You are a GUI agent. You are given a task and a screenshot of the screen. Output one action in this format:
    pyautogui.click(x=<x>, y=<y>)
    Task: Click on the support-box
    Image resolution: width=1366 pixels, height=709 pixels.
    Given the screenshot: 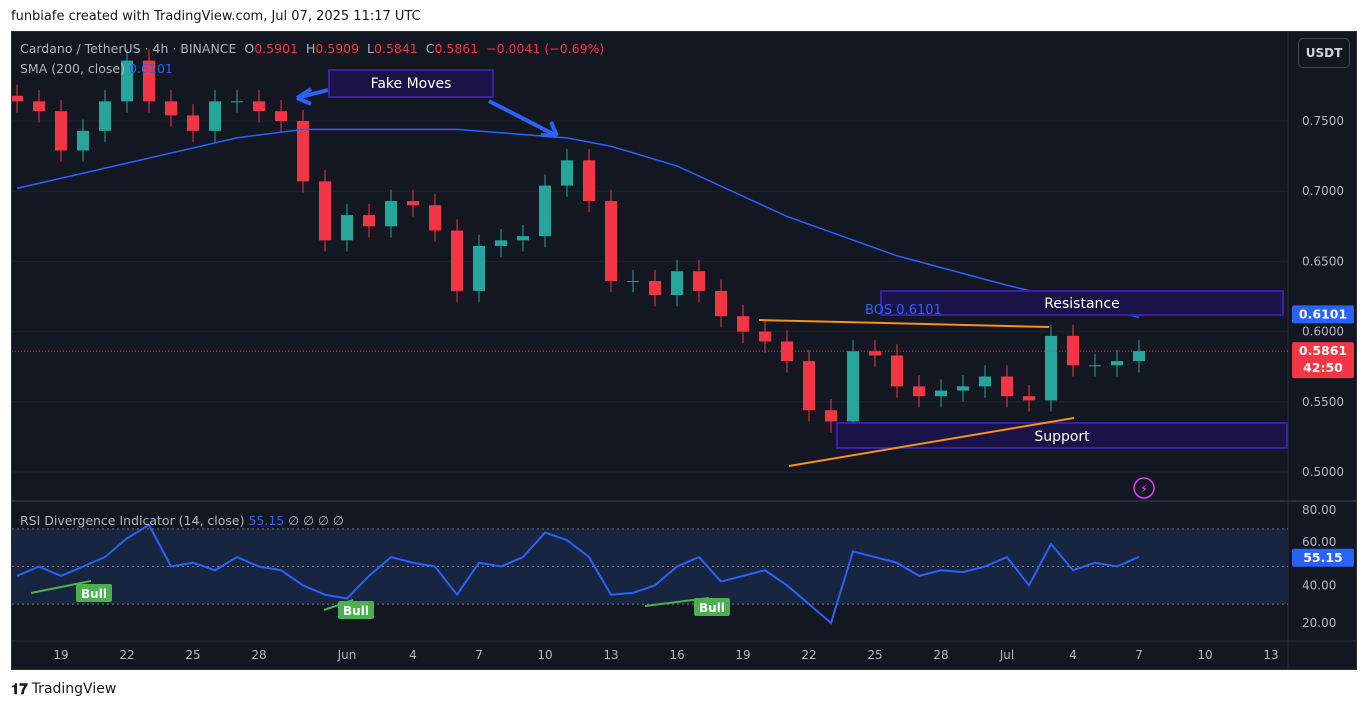 What is the action you would take?
    pyautogui.click(x=1062, y=435)
    